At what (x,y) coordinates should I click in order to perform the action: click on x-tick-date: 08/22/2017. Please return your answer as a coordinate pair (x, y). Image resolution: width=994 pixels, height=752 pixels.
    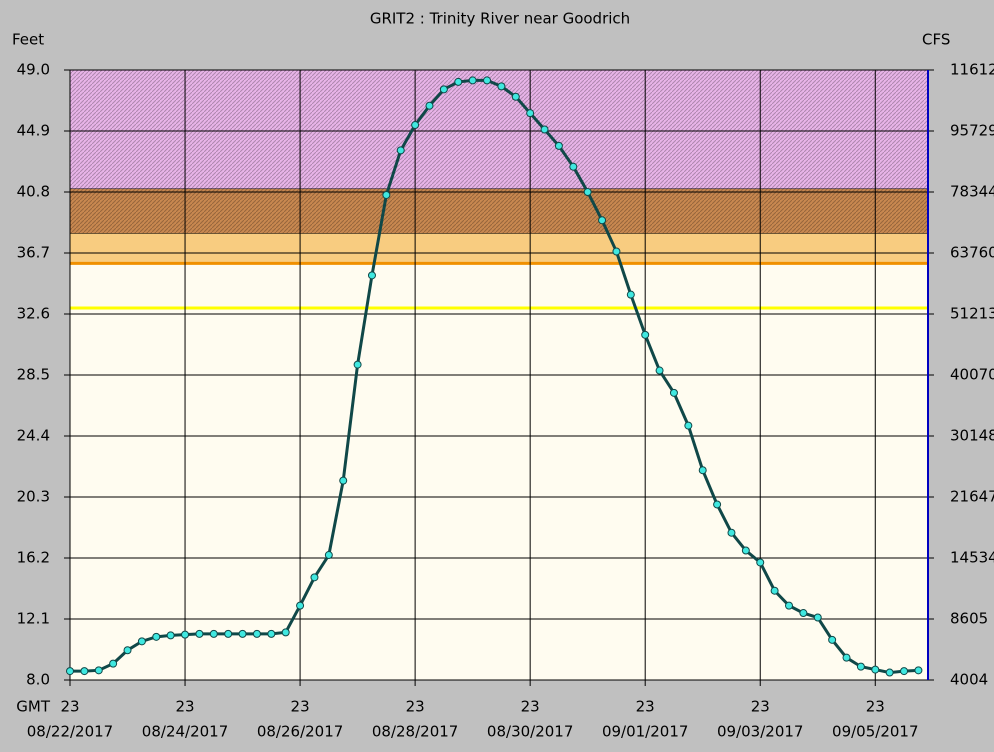
    Looking at the image, I should click on (70, 732).